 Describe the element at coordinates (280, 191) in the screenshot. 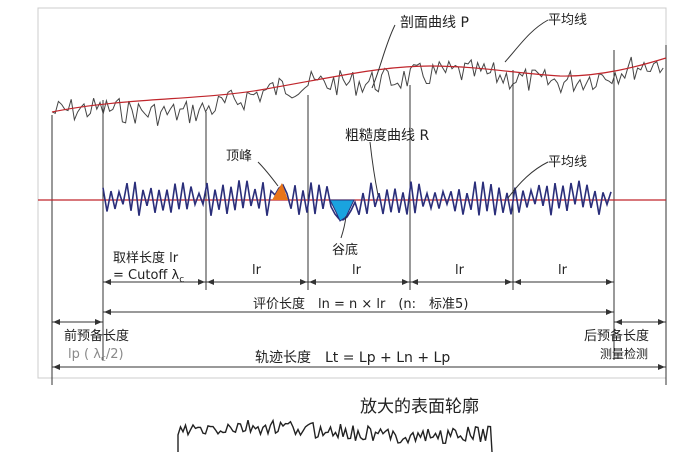

I see `peak-marker` at that location.